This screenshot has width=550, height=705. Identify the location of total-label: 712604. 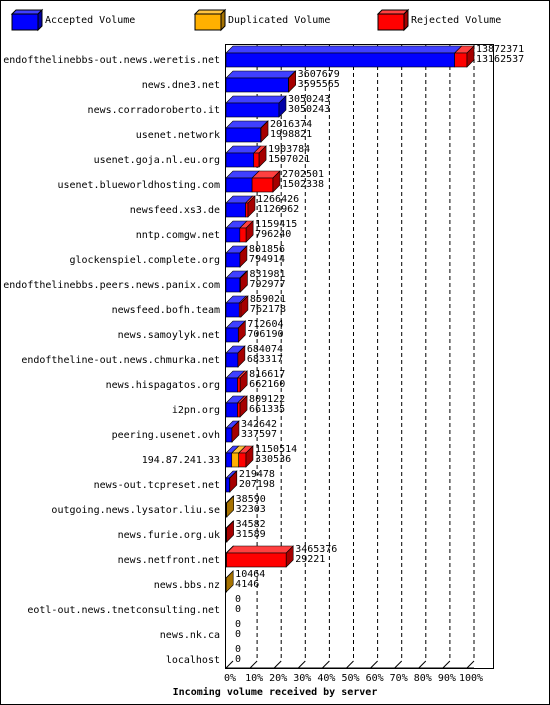
(265, 324).